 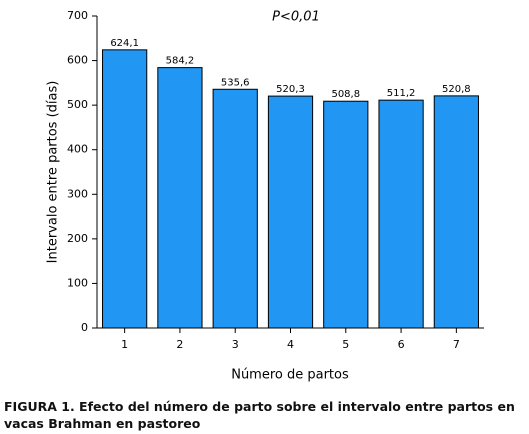 What do you see at coordinates (235, 344) in the screenshot?
I see `x-tick-label: 3` at bounding box center [235, 344].